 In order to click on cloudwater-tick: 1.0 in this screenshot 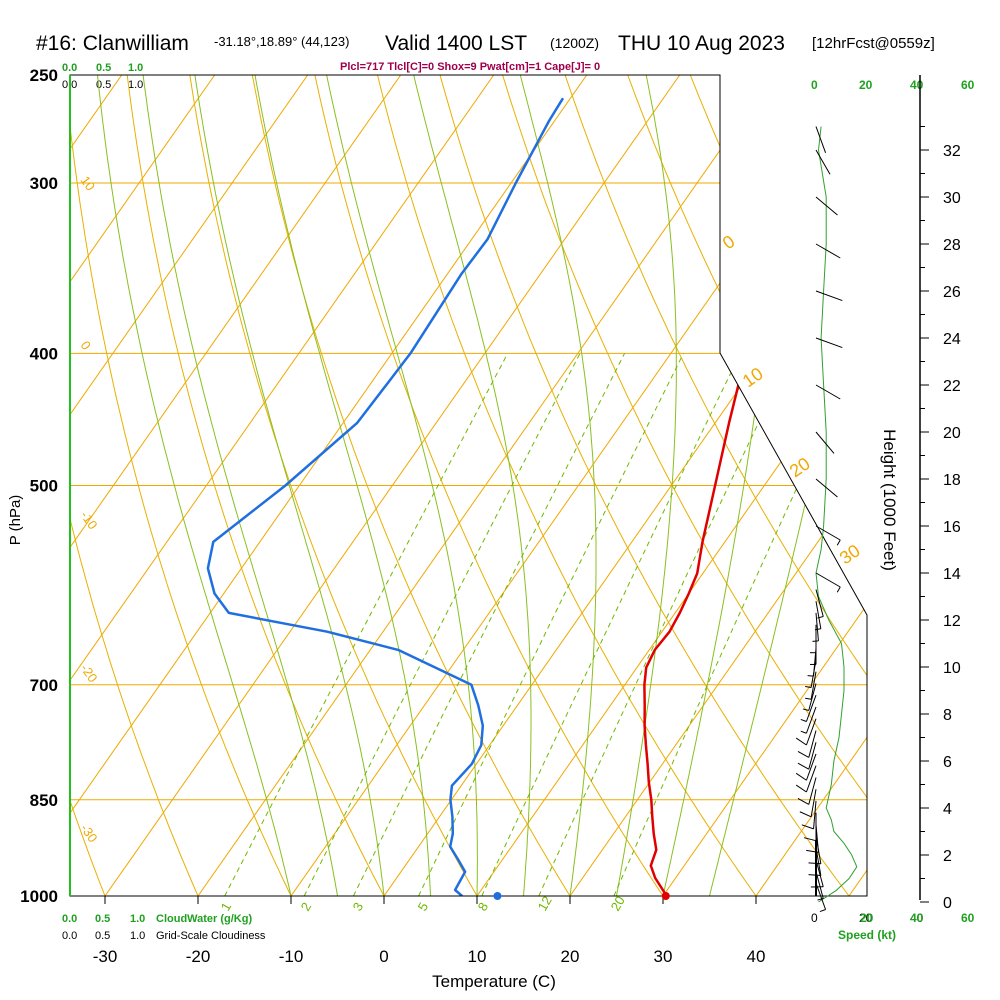, I will do `click(137, 919)`.